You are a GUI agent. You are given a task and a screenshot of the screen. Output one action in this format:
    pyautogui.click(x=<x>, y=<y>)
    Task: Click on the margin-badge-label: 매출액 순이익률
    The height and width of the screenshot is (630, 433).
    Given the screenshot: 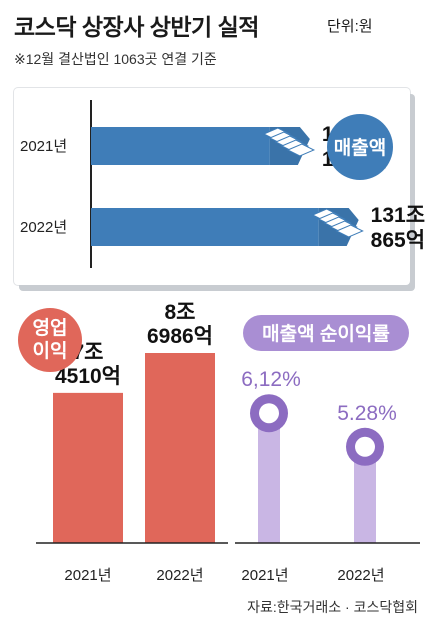 What is the action you would take?
    pyautogui.click(x=326, y=334)
    